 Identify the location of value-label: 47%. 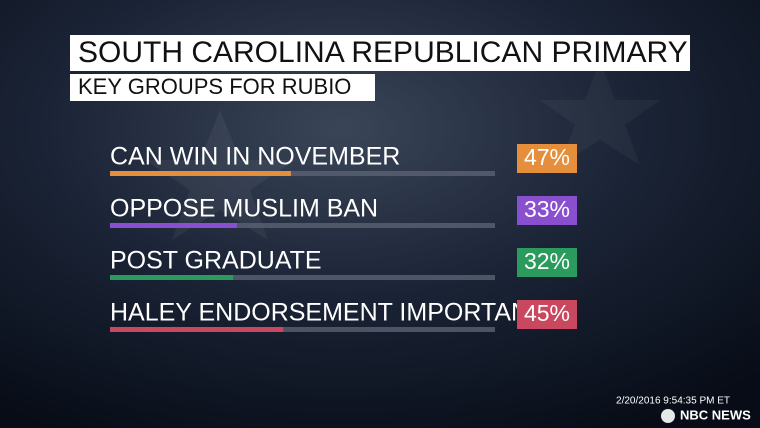
(547, 157).